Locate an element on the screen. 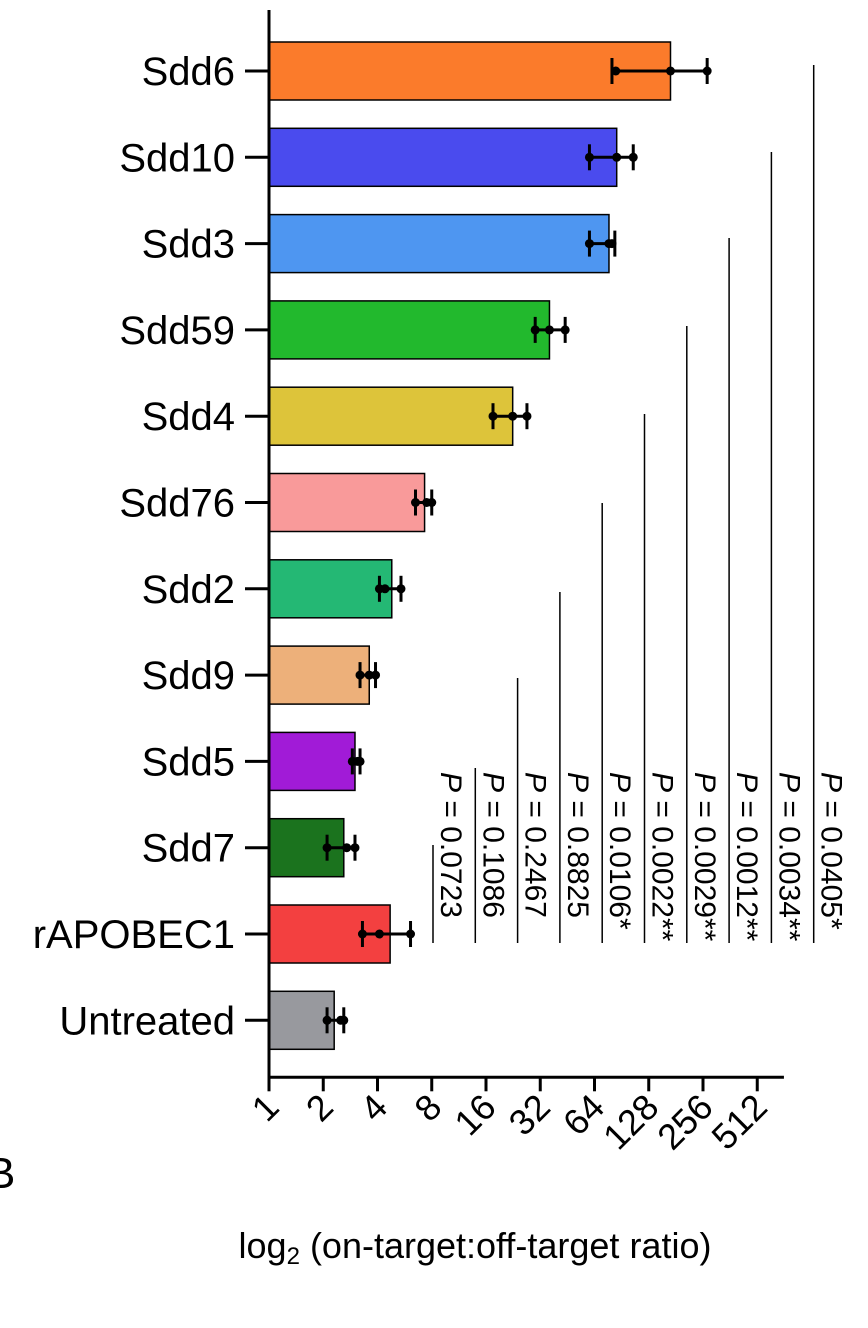  x-tick-label-32: 32 is located at coordinates (529, 1114).